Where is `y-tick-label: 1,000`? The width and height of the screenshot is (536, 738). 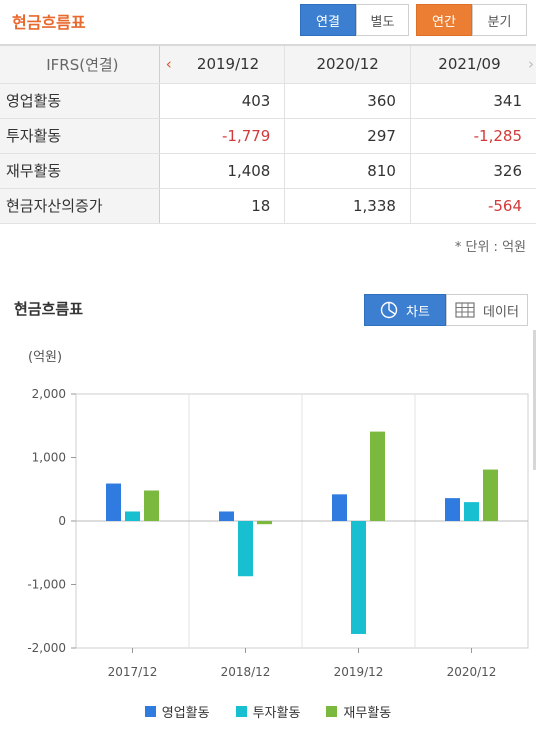 y-tick-label: 1,000 is located at coordinates (49, 458).